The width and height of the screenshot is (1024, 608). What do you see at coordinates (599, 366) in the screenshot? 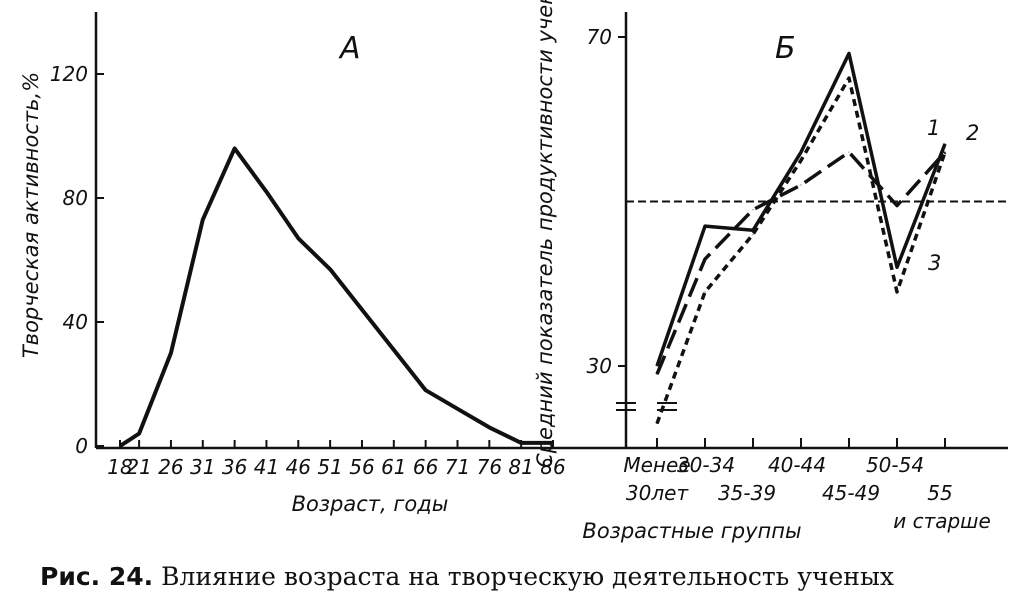
I see `b-y-tick-label: 30` at bounding box center [599, 366].